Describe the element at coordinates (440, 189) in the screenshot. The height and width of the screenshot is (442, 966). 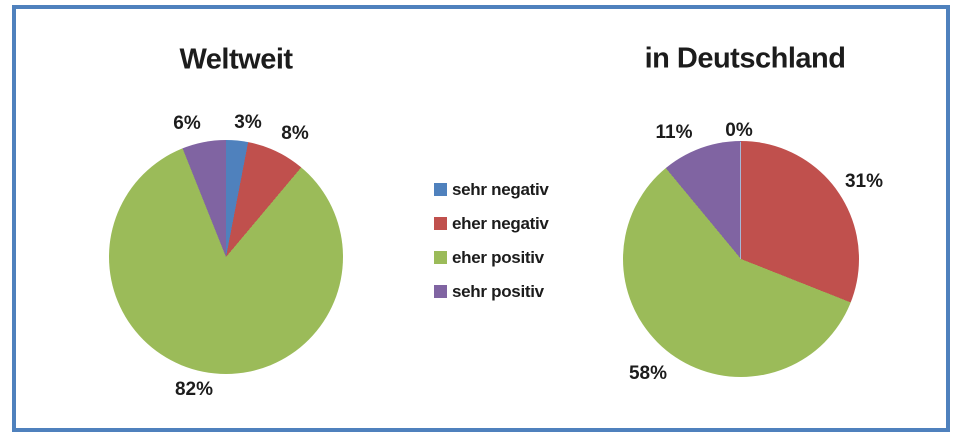
I see `legend-color-swatch-blue` at that location.